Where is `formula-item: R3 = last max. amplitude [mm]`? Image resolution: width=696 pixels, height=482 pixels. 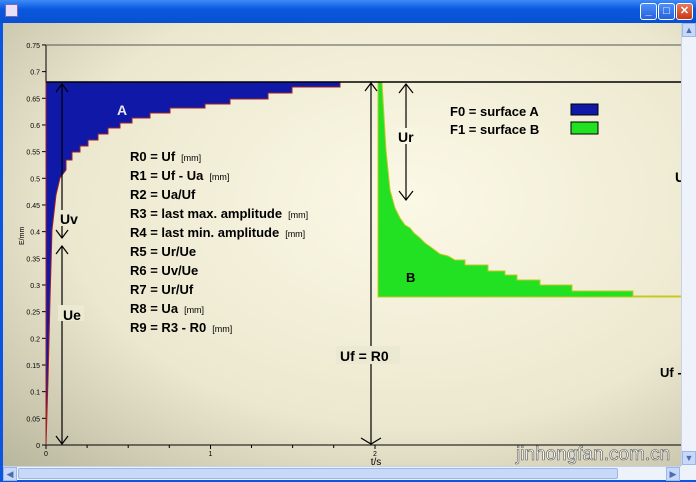
formula-item: R3 = last max. amplitude [mm] is located at coordinates (219, 213).